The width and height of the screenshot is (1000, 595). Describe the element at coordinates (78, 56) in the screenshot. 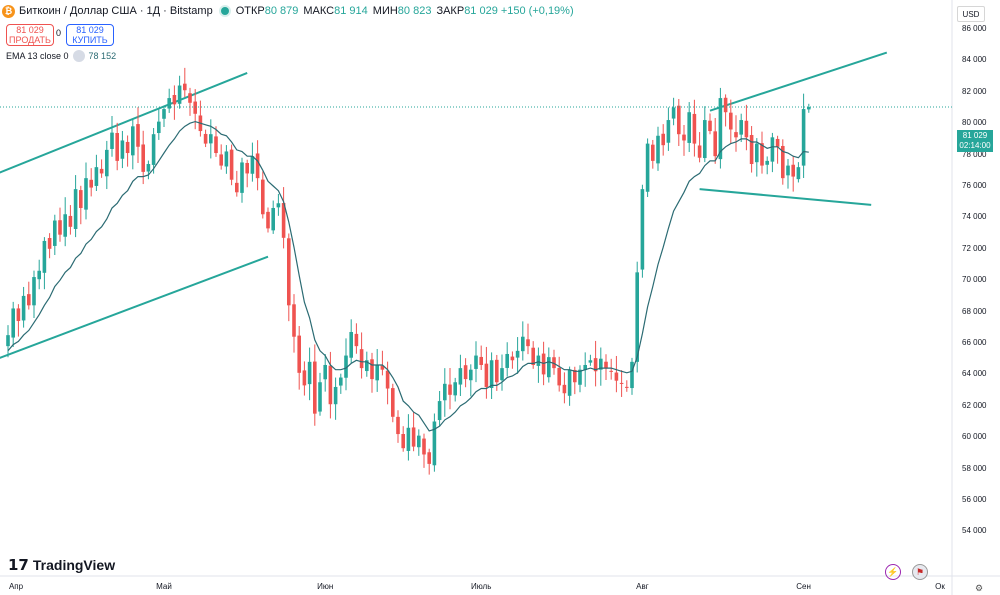

I see `visibility-eye-icon` at that location.